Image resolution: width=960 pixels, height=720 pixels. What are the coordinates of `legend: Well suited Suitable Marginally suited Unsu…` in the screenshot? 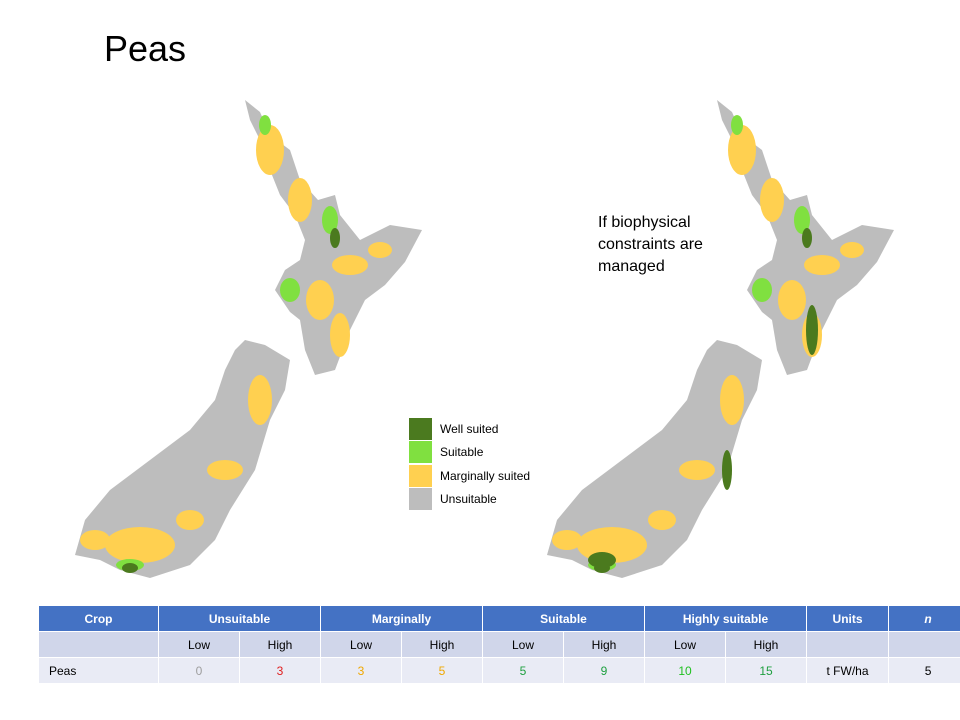 It's located at (469, 464).